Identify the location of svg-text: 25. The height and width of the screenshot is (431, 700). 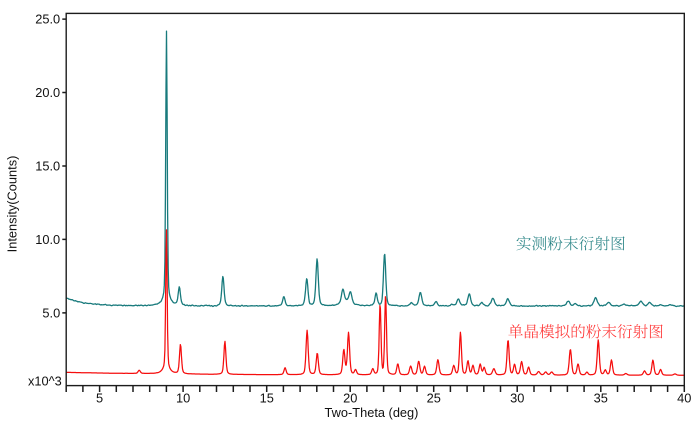
(434, 398).